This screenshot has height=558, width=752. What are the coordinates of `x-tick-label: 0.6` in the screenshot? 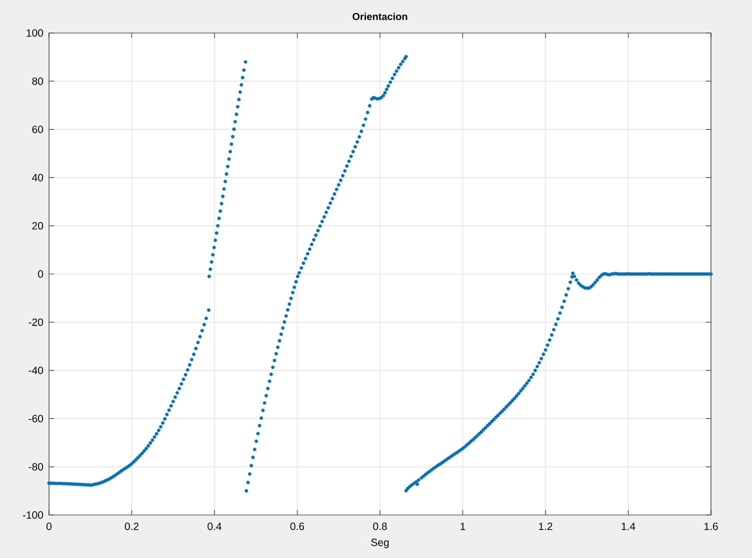 It's located at (297, 526).